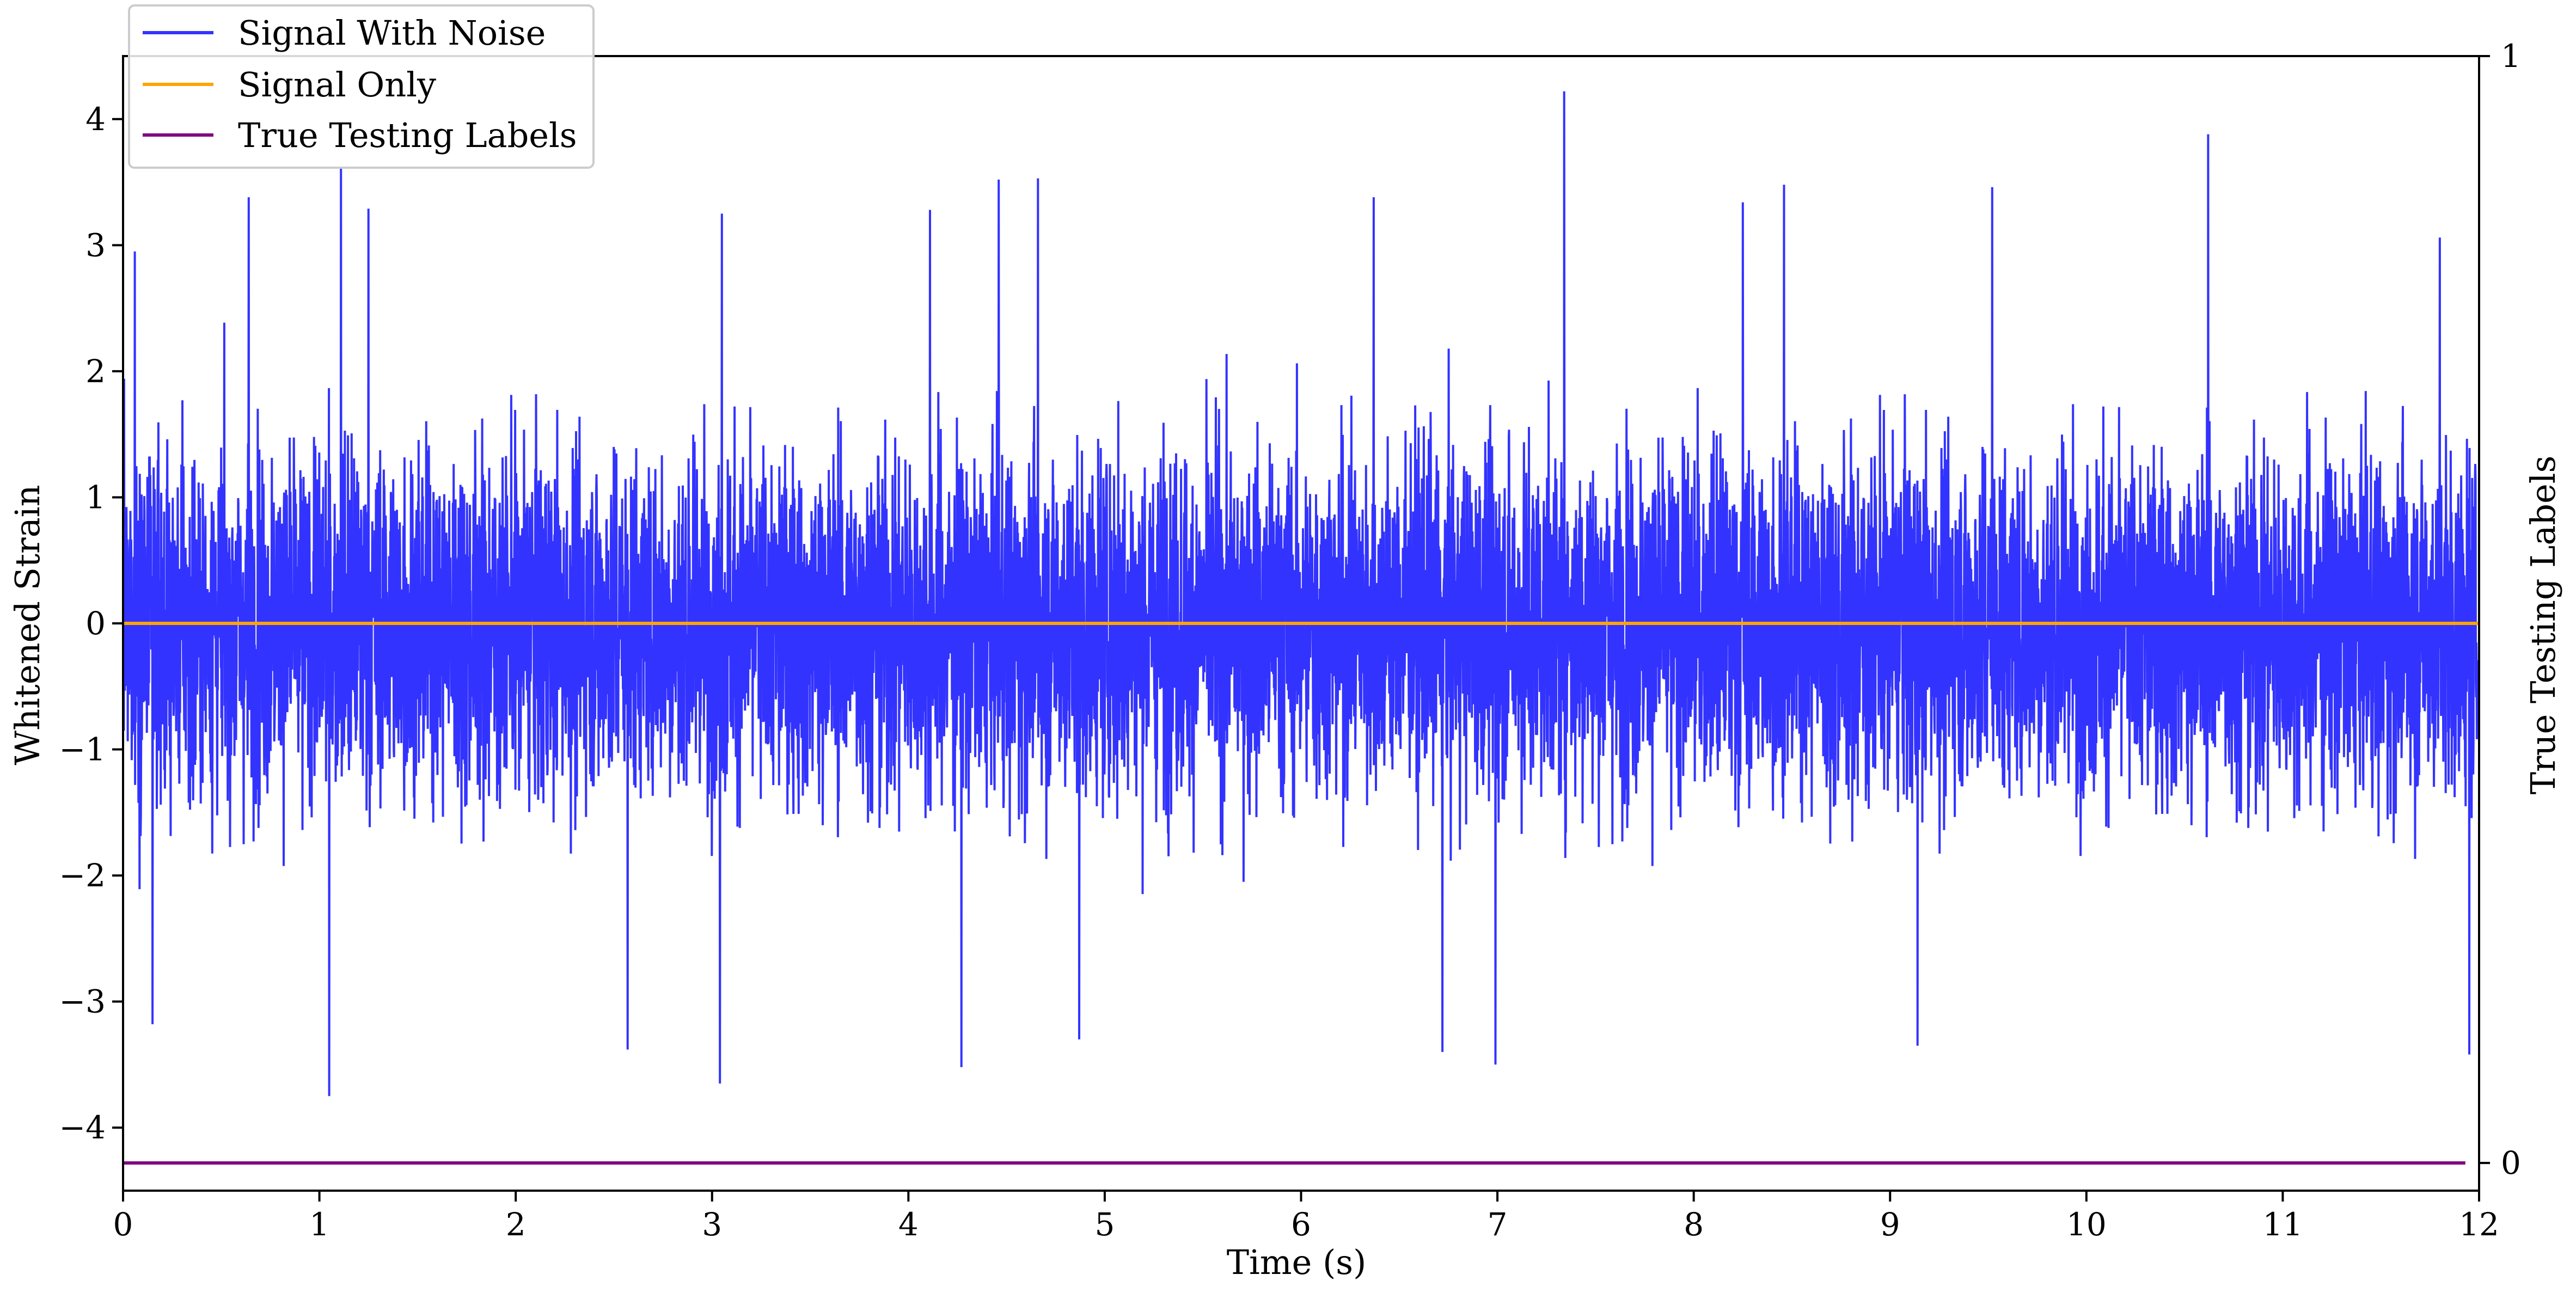  What do you see at coordinates (2283, 1224) in the screenshot?
I see `x-tick-label: 11` at bounding box center [2283, 1224].